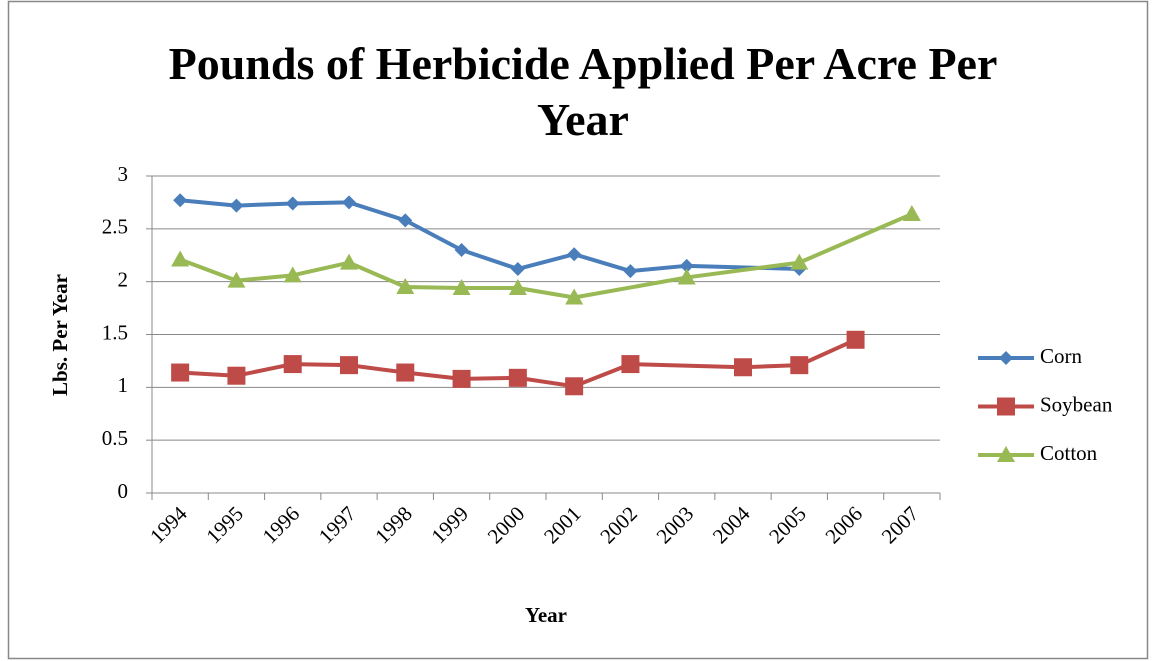  I want to click on x-tick-label: 1997, so click(337, 525).